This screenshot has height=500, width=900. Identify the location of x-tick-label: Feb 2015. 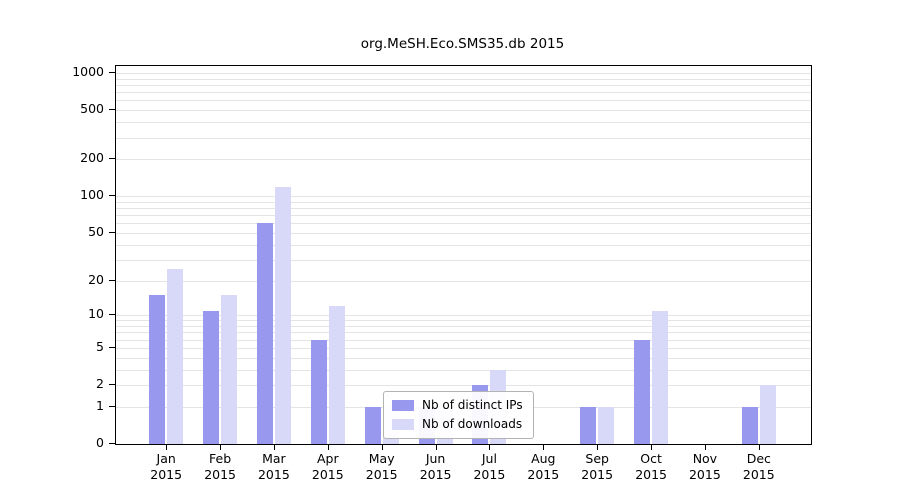
(220, 467).